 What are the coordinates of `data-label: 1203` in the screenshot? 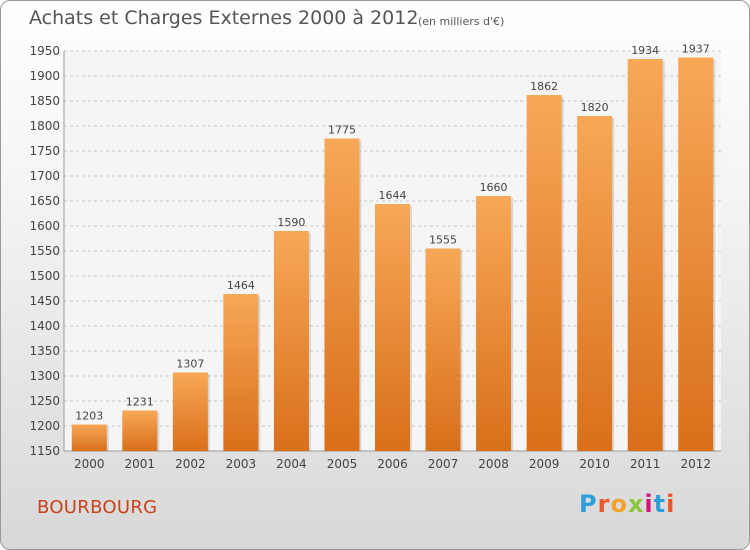 It's located at (89, 416).